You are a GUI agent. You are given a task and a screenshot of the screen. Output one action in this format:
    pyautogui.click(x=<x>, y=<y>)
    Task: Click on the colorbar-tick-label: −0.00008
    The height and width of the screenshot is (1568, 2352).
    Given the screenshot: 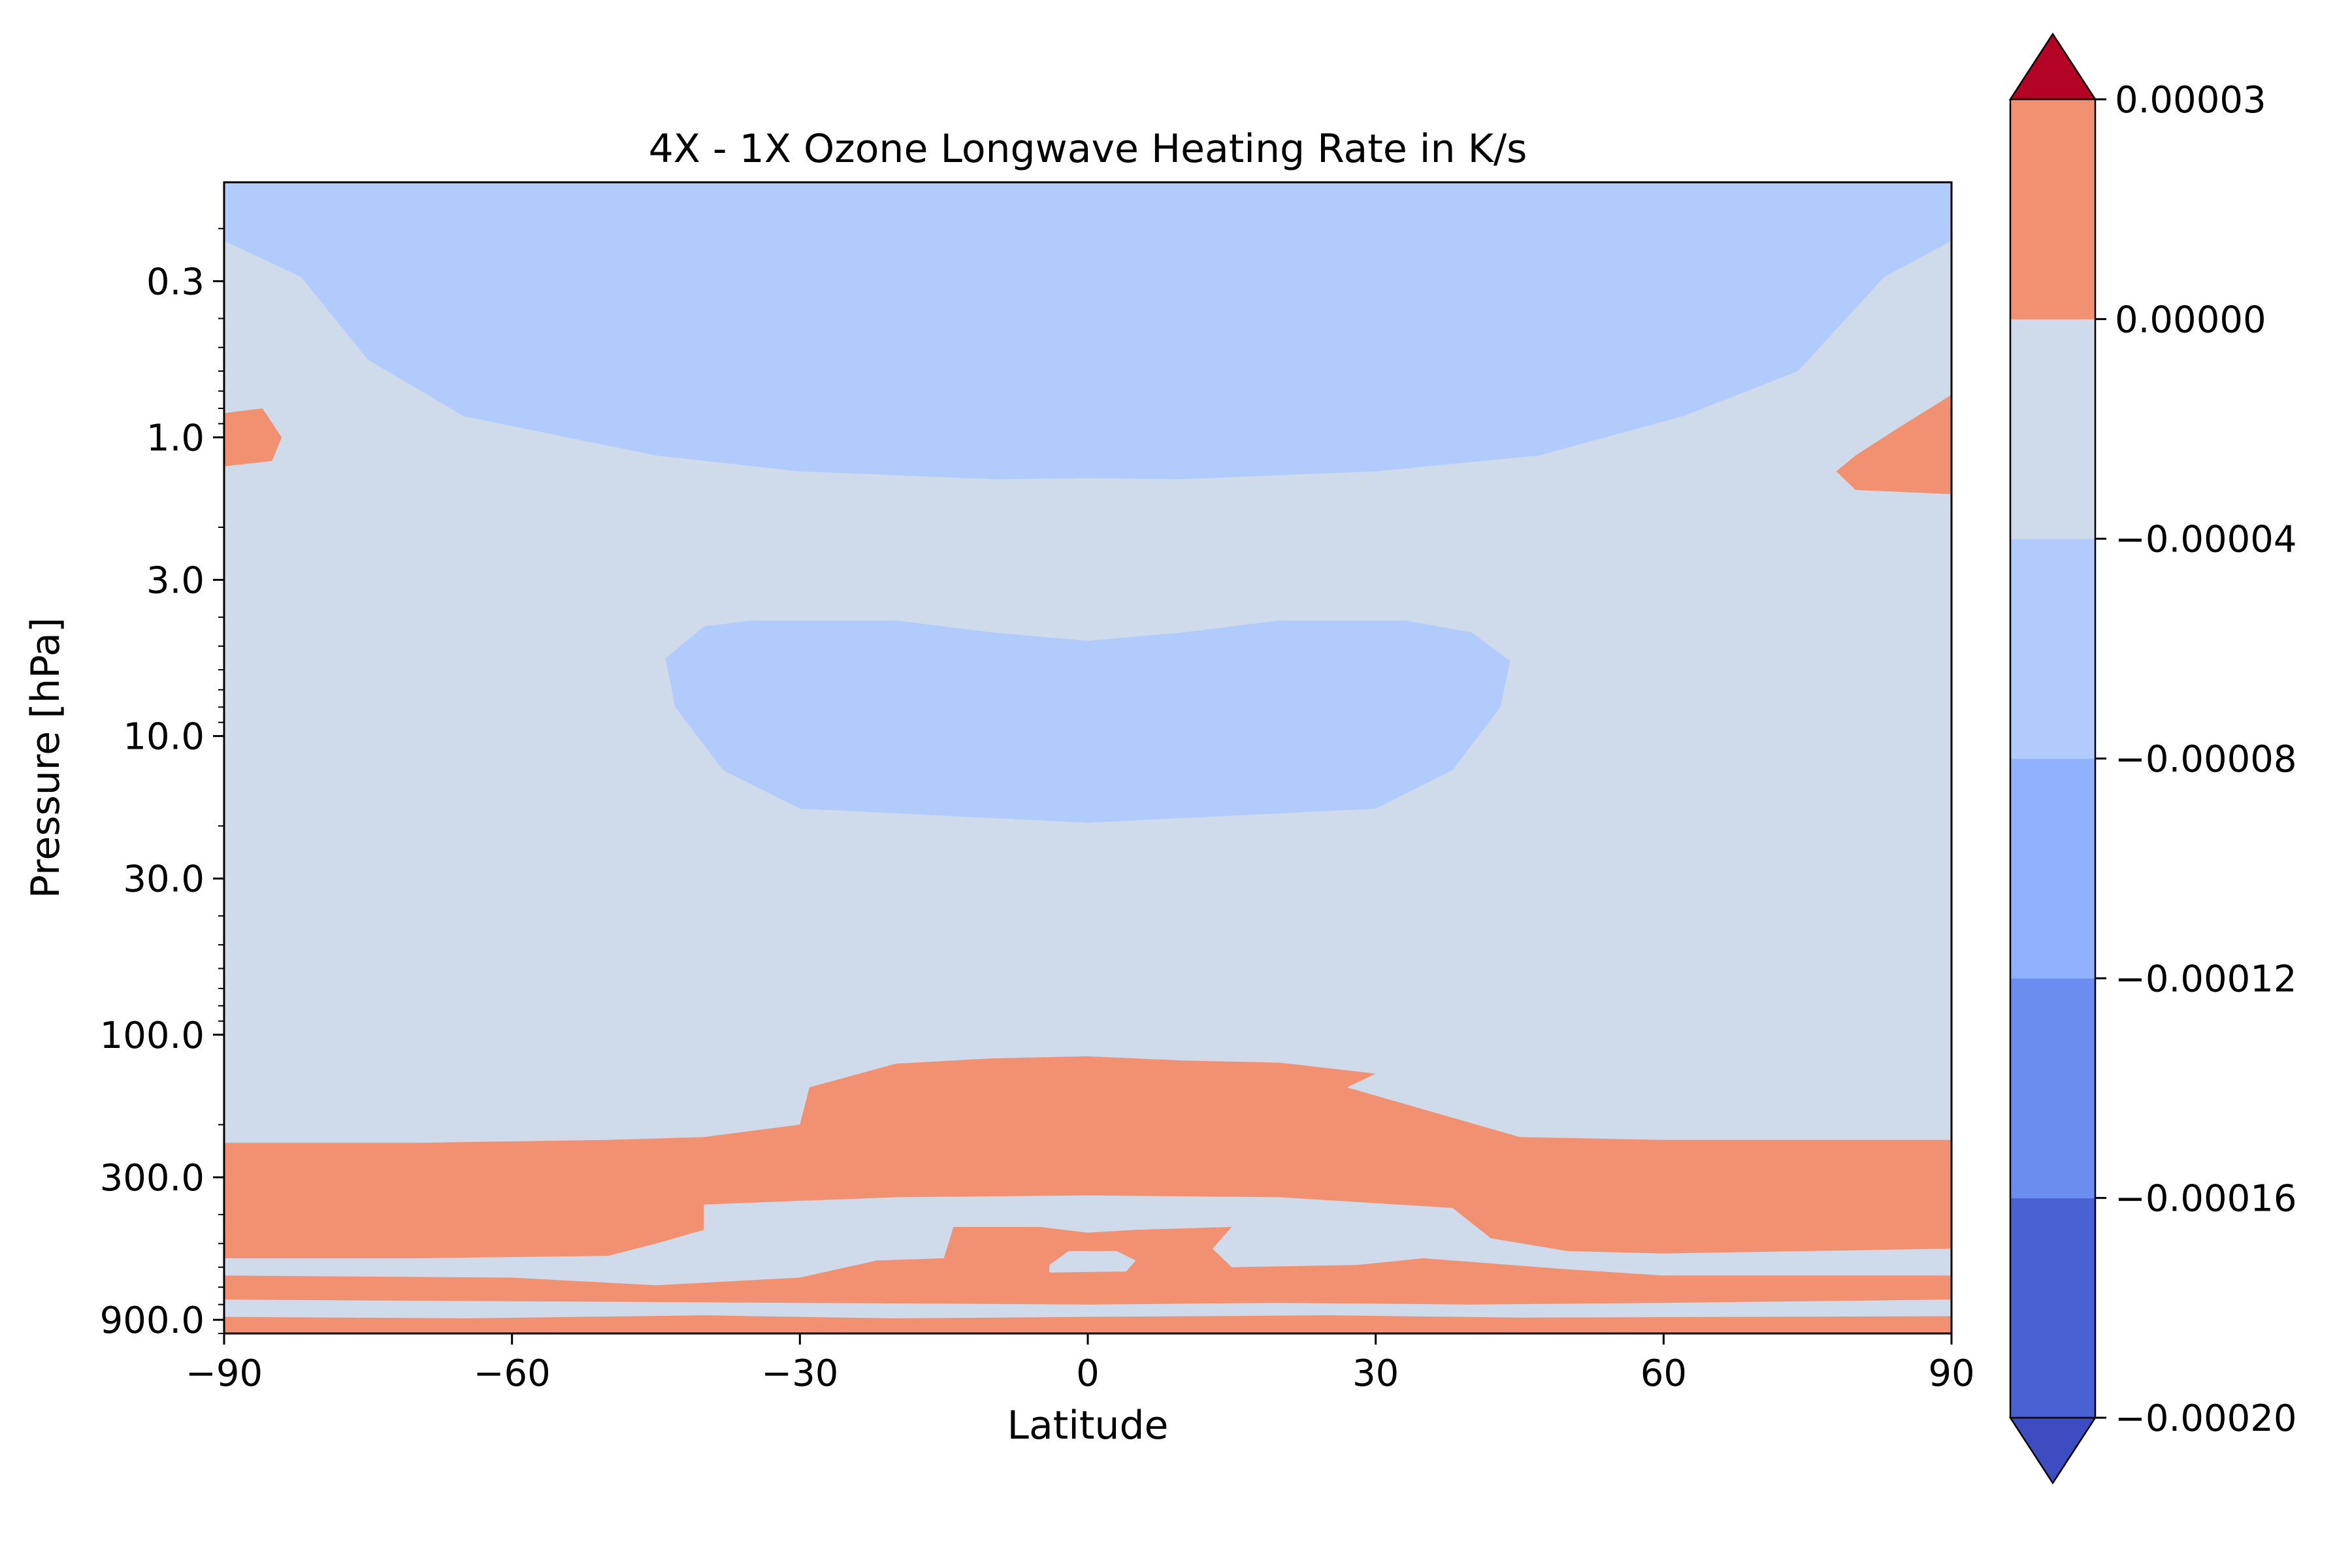 What is the action you would take?
    pyautogui.click(x=2206, y=759)
    